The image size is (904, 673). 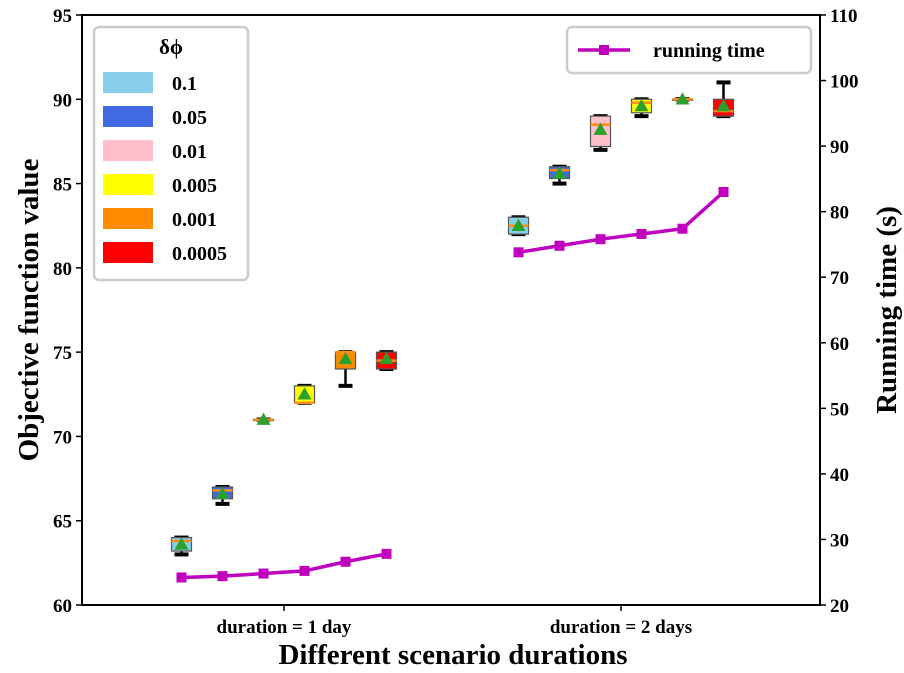 I want to click on right-y-tick-label: 60, so click(x=839, y=344).